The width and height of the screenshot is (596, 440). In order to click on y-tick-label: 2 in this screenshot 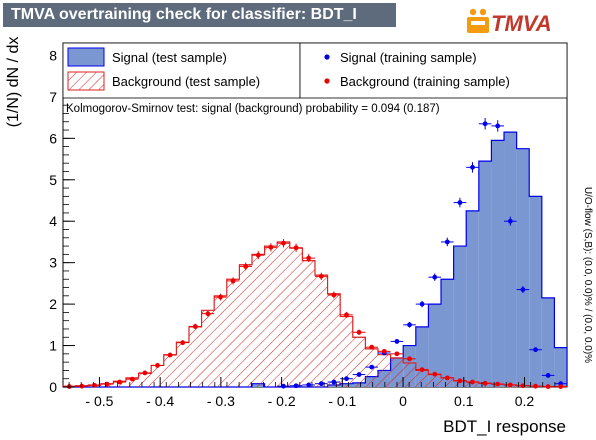, I will do `click(53, 304)`.